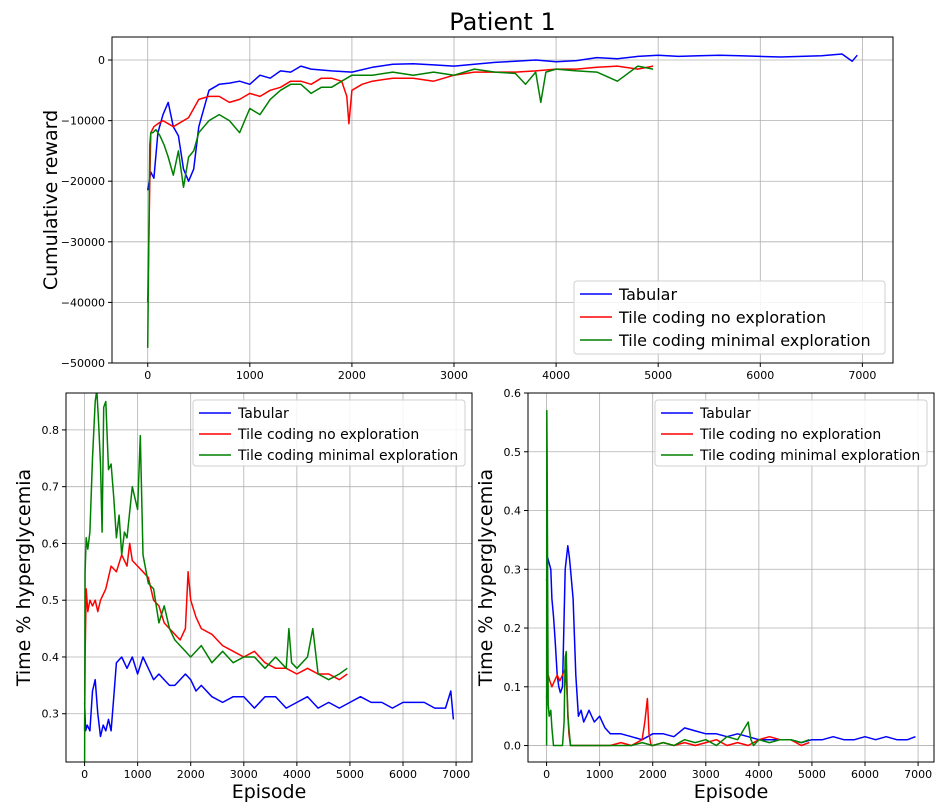 Image resolution: width=939 pixels, height=802 pixels. Describe the element at coordinates (83, 181) in the screenshot. I see `y-tick-label: −20000` at that location.